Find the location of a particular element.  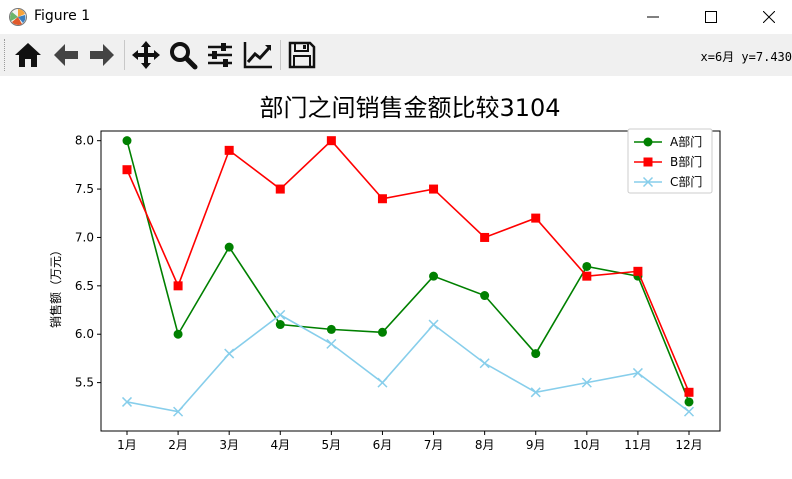

y-tick-label: 5.5 is located at coordinates (84, 383).